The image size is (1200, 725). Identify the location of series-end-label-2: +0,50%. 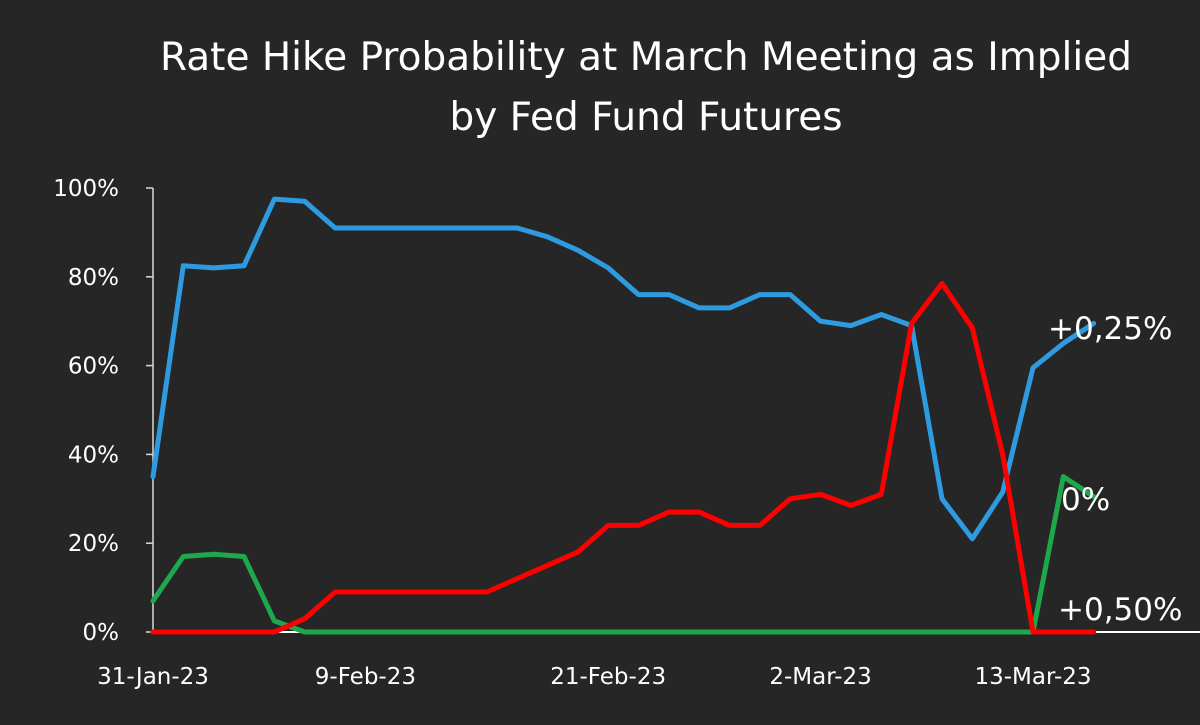
(1120, 610).